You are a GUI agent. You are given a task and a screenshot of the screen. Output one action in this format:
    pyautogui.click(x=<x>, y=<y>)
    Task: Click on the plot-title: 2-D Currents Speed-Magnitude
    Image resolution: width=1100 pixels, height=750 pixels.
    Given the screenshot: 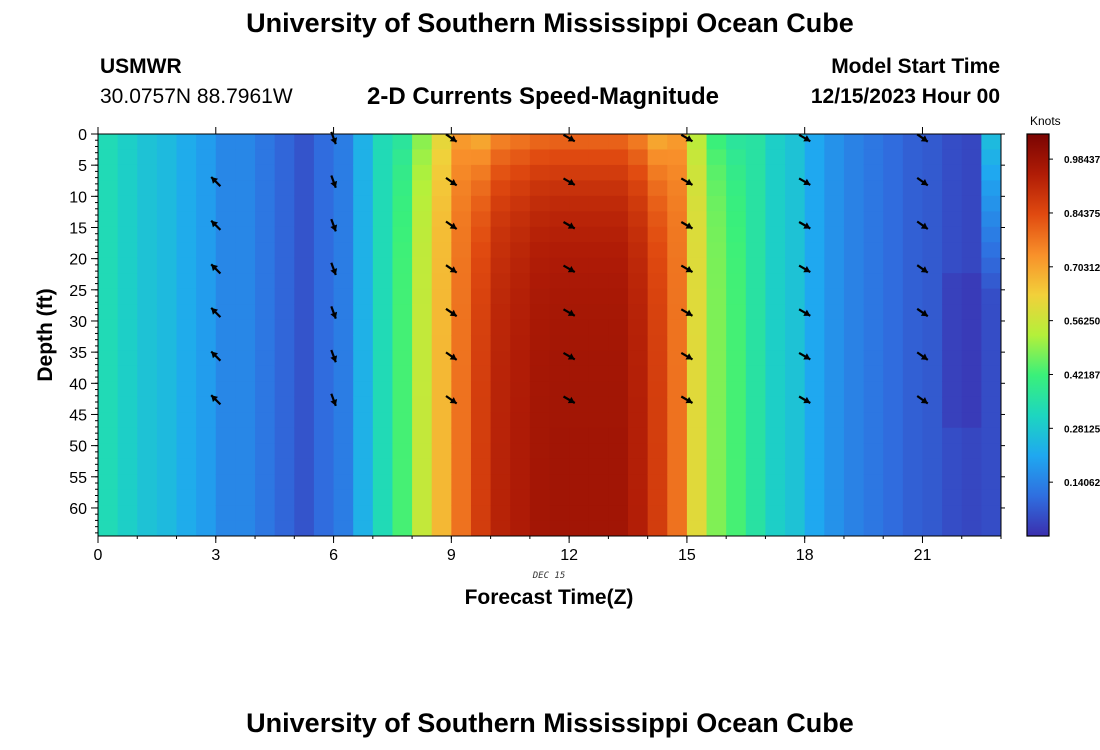 What is the action you would take?
    pyautogui.click(x=543, y=96)
    